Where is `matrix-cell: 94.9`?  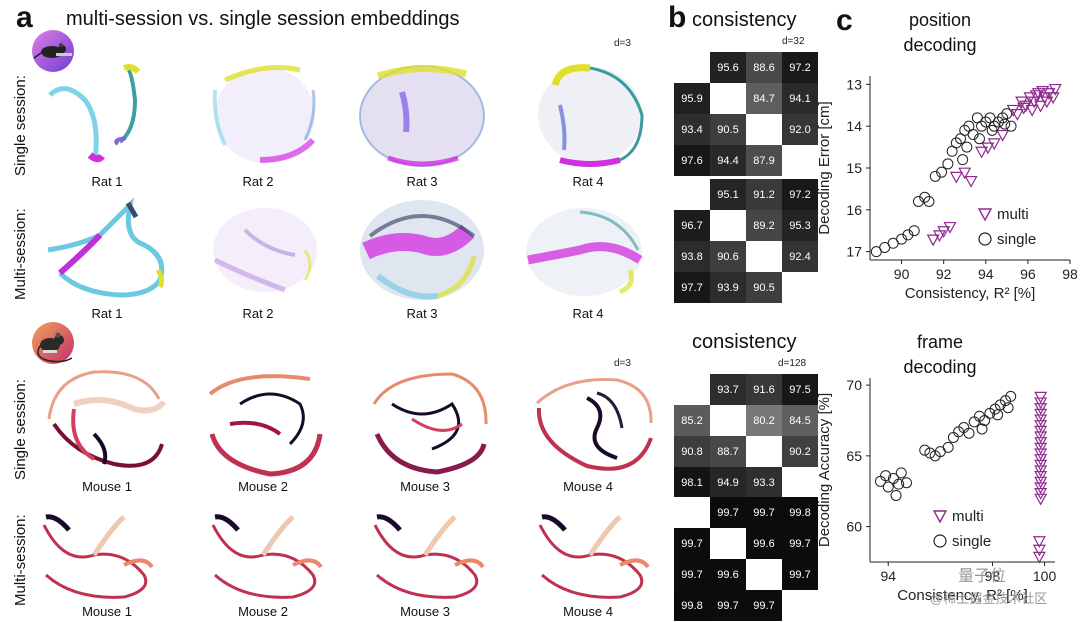
matrix-cell: 94.9 is located at coordinates (728, 482).